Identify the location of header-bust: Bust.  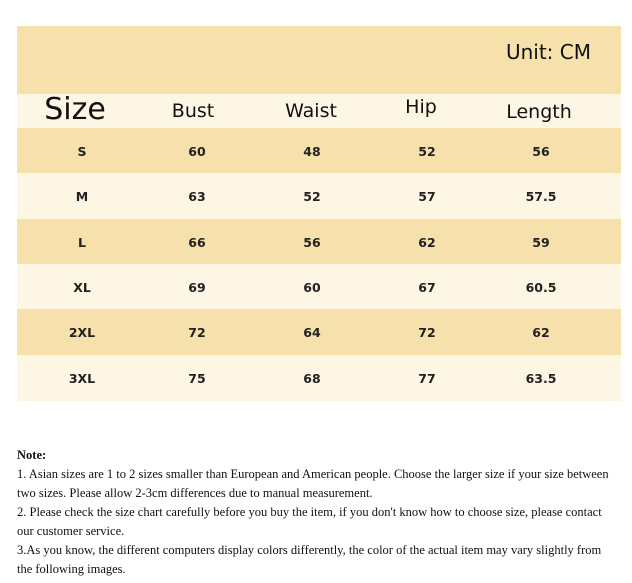
(193, 111).